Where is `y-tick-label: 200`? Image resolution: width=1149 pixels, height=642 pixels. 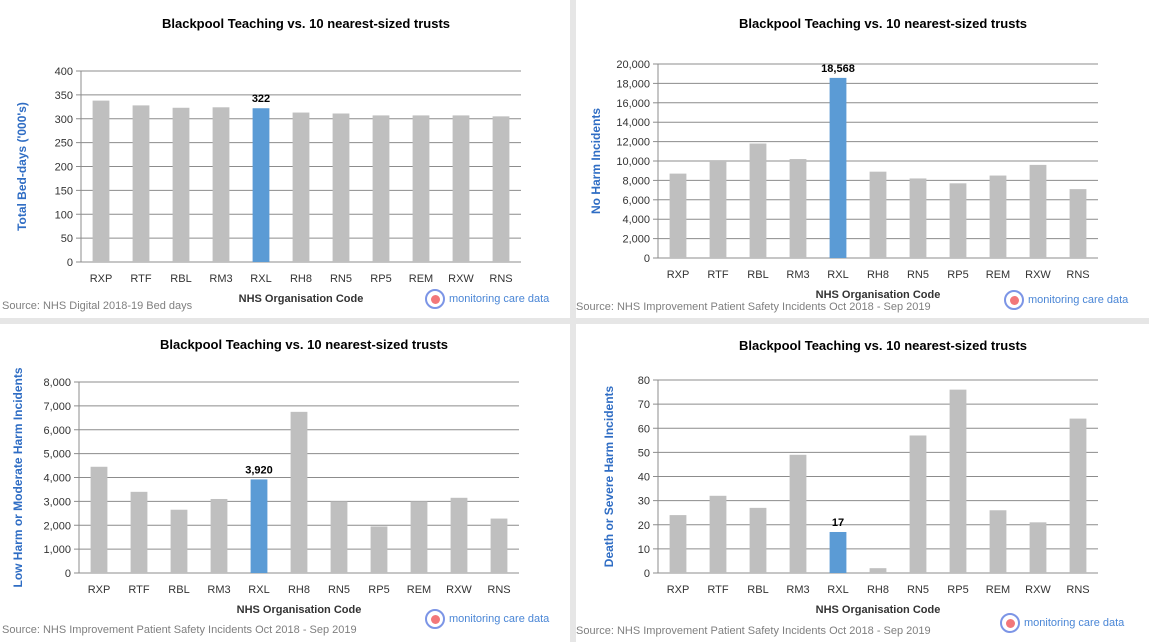
y-tick-label: 200 is located at coordinates (64, 168).